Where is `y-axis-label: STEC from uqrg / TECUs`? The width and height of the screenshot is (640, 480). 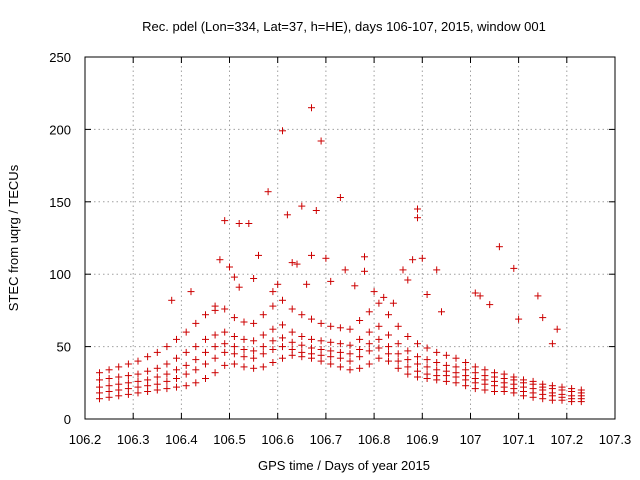
y-axis-label: STEC from uqrg / TECUs is located at coordinates (13, 237).